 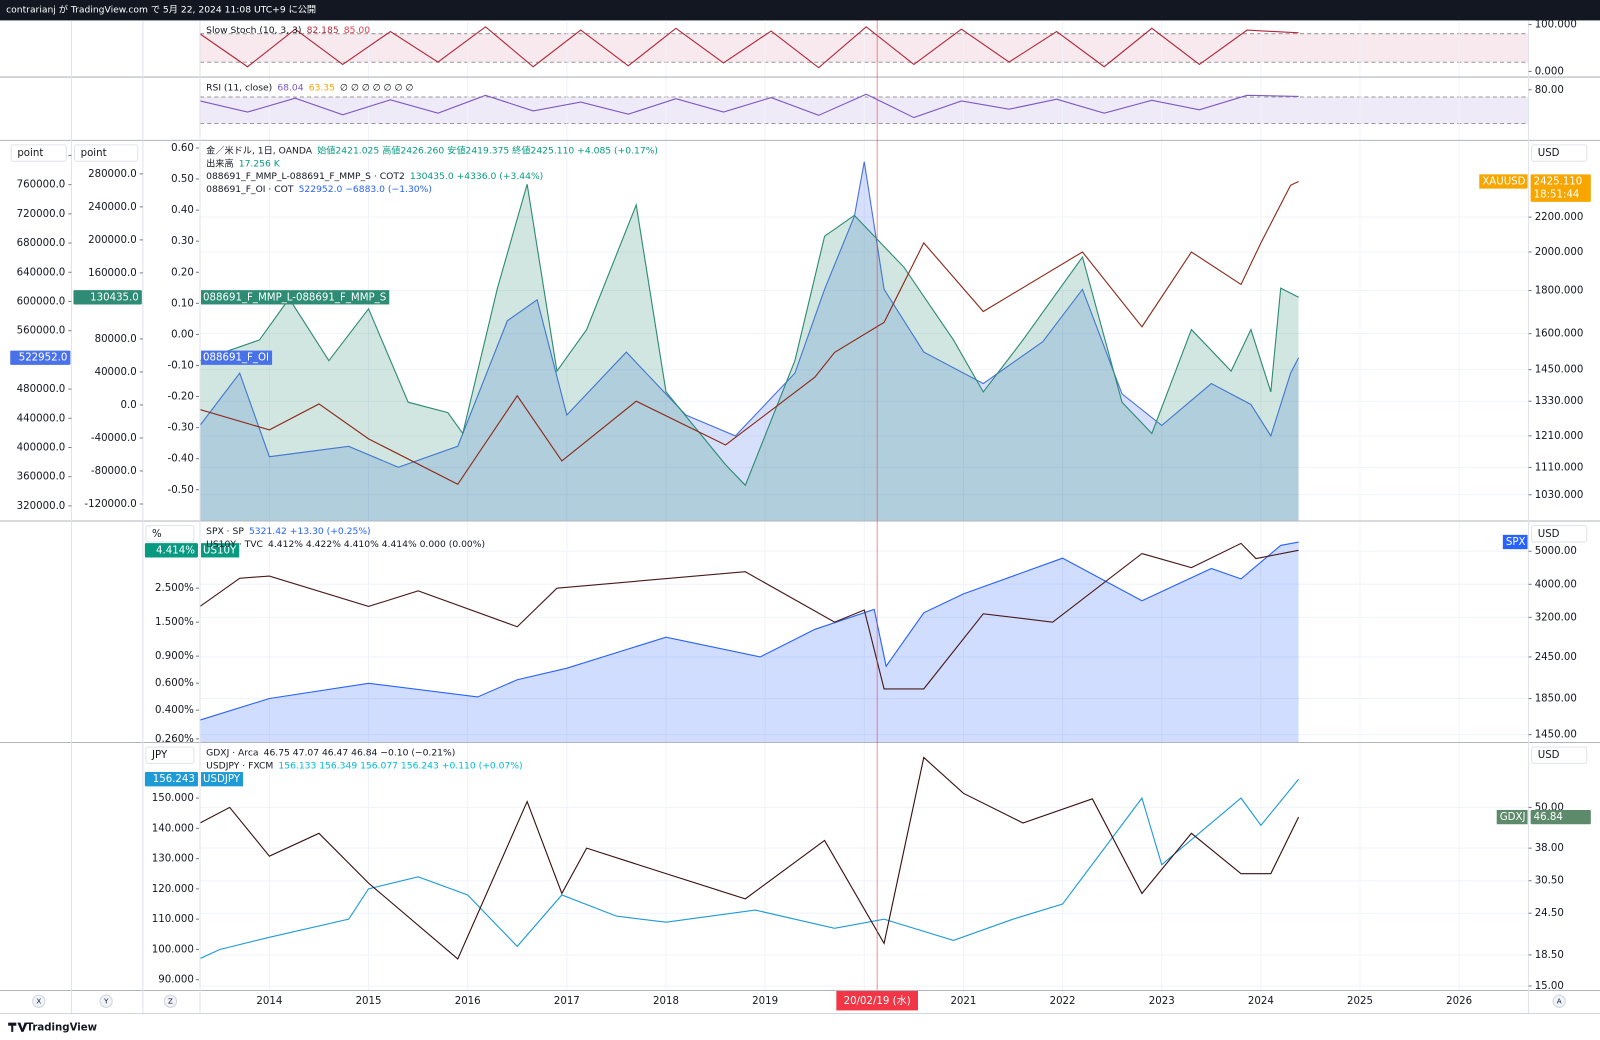 I want to click on legend-text: 130435.0 +4336.0 (+3.44%), so click(x=476, y=176).